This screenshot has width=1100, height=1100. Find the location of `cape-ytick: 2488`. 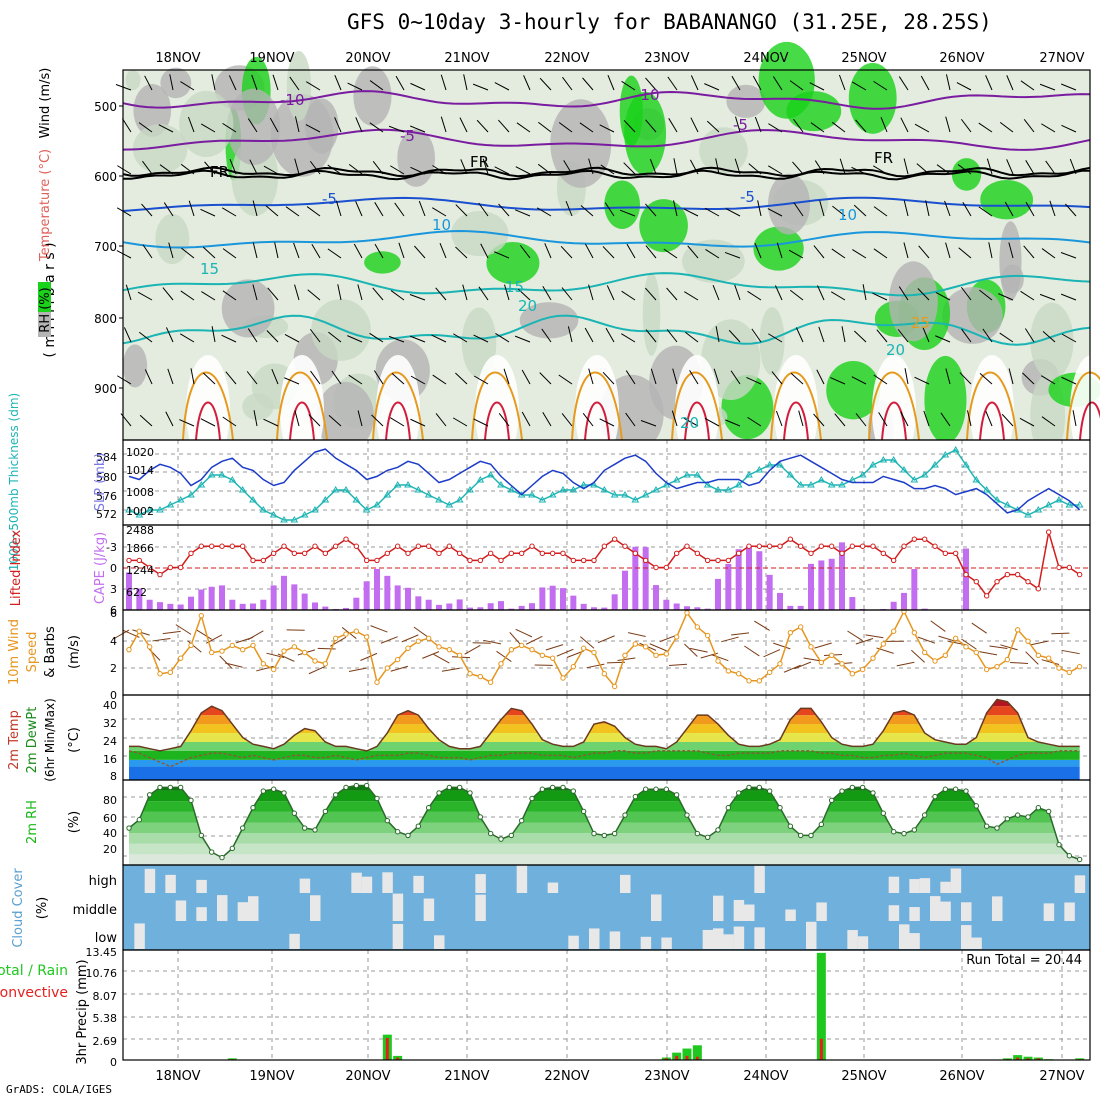

cape-ytick: 2488 is located at coordinates (140, 530).